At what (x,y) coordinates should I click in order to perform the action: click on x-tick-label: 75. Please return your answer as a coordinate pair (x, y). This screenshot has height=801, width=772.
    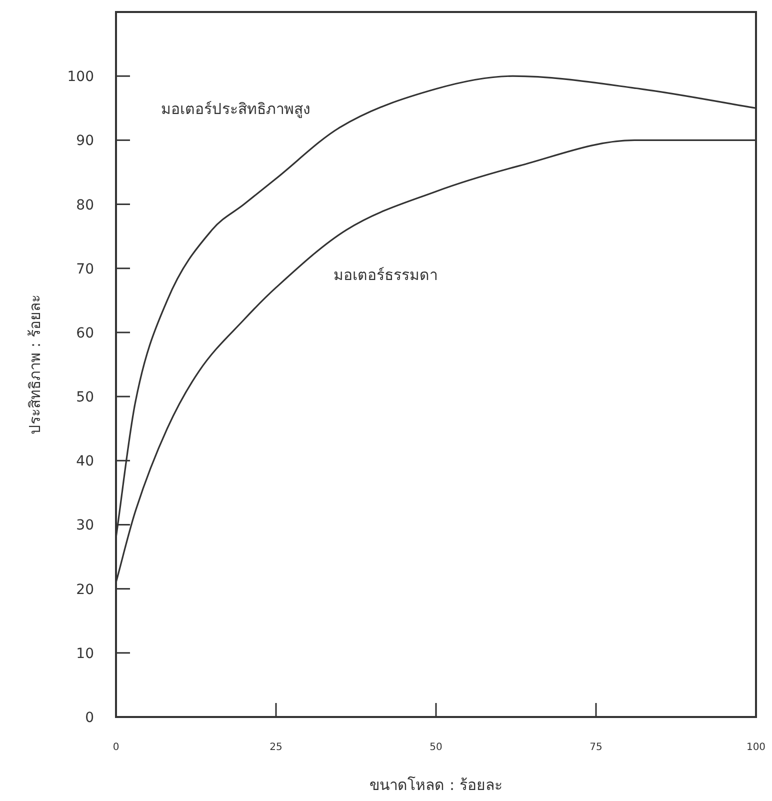
    Looking at the image, I should click on (596, 747).